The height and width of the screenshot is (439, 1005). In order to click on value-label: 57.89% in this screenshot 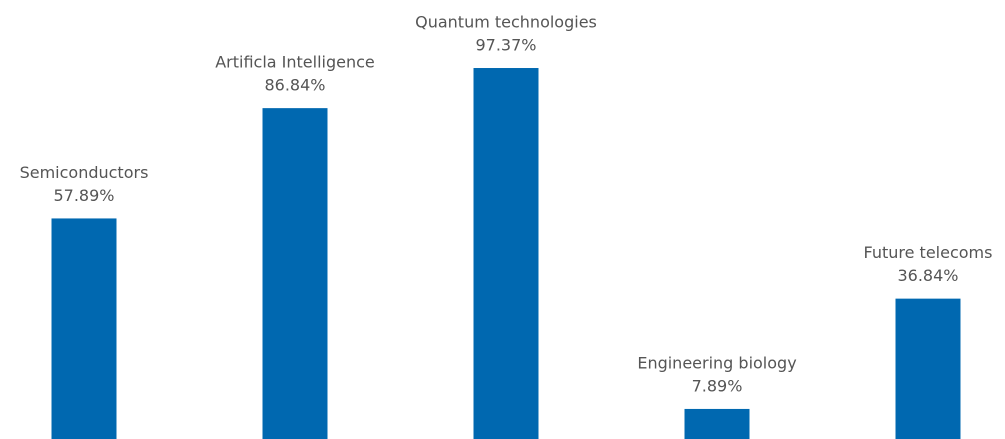, I will do `click(83, 195)`.